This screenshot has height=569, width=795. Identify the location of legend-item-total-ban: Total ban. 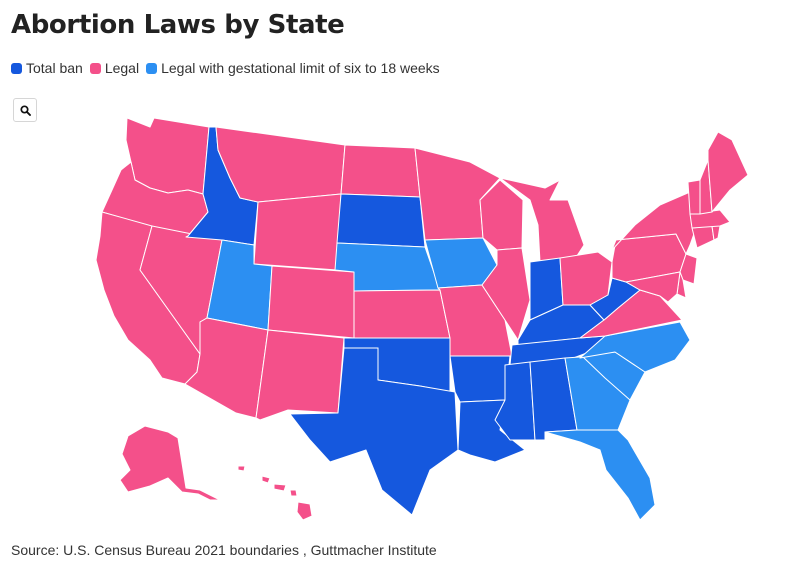
(47, 68).